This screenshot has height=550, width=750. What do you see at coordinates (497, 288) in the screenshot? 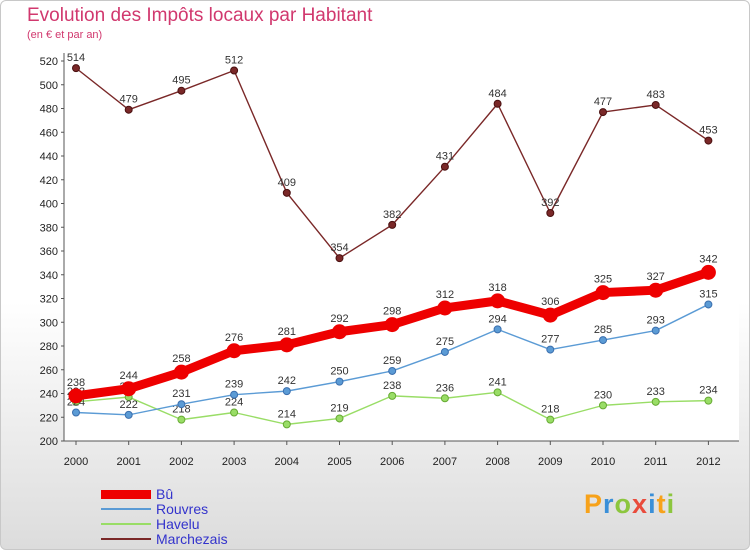
I see `data-label: 318` at bounding box center [497, 288].